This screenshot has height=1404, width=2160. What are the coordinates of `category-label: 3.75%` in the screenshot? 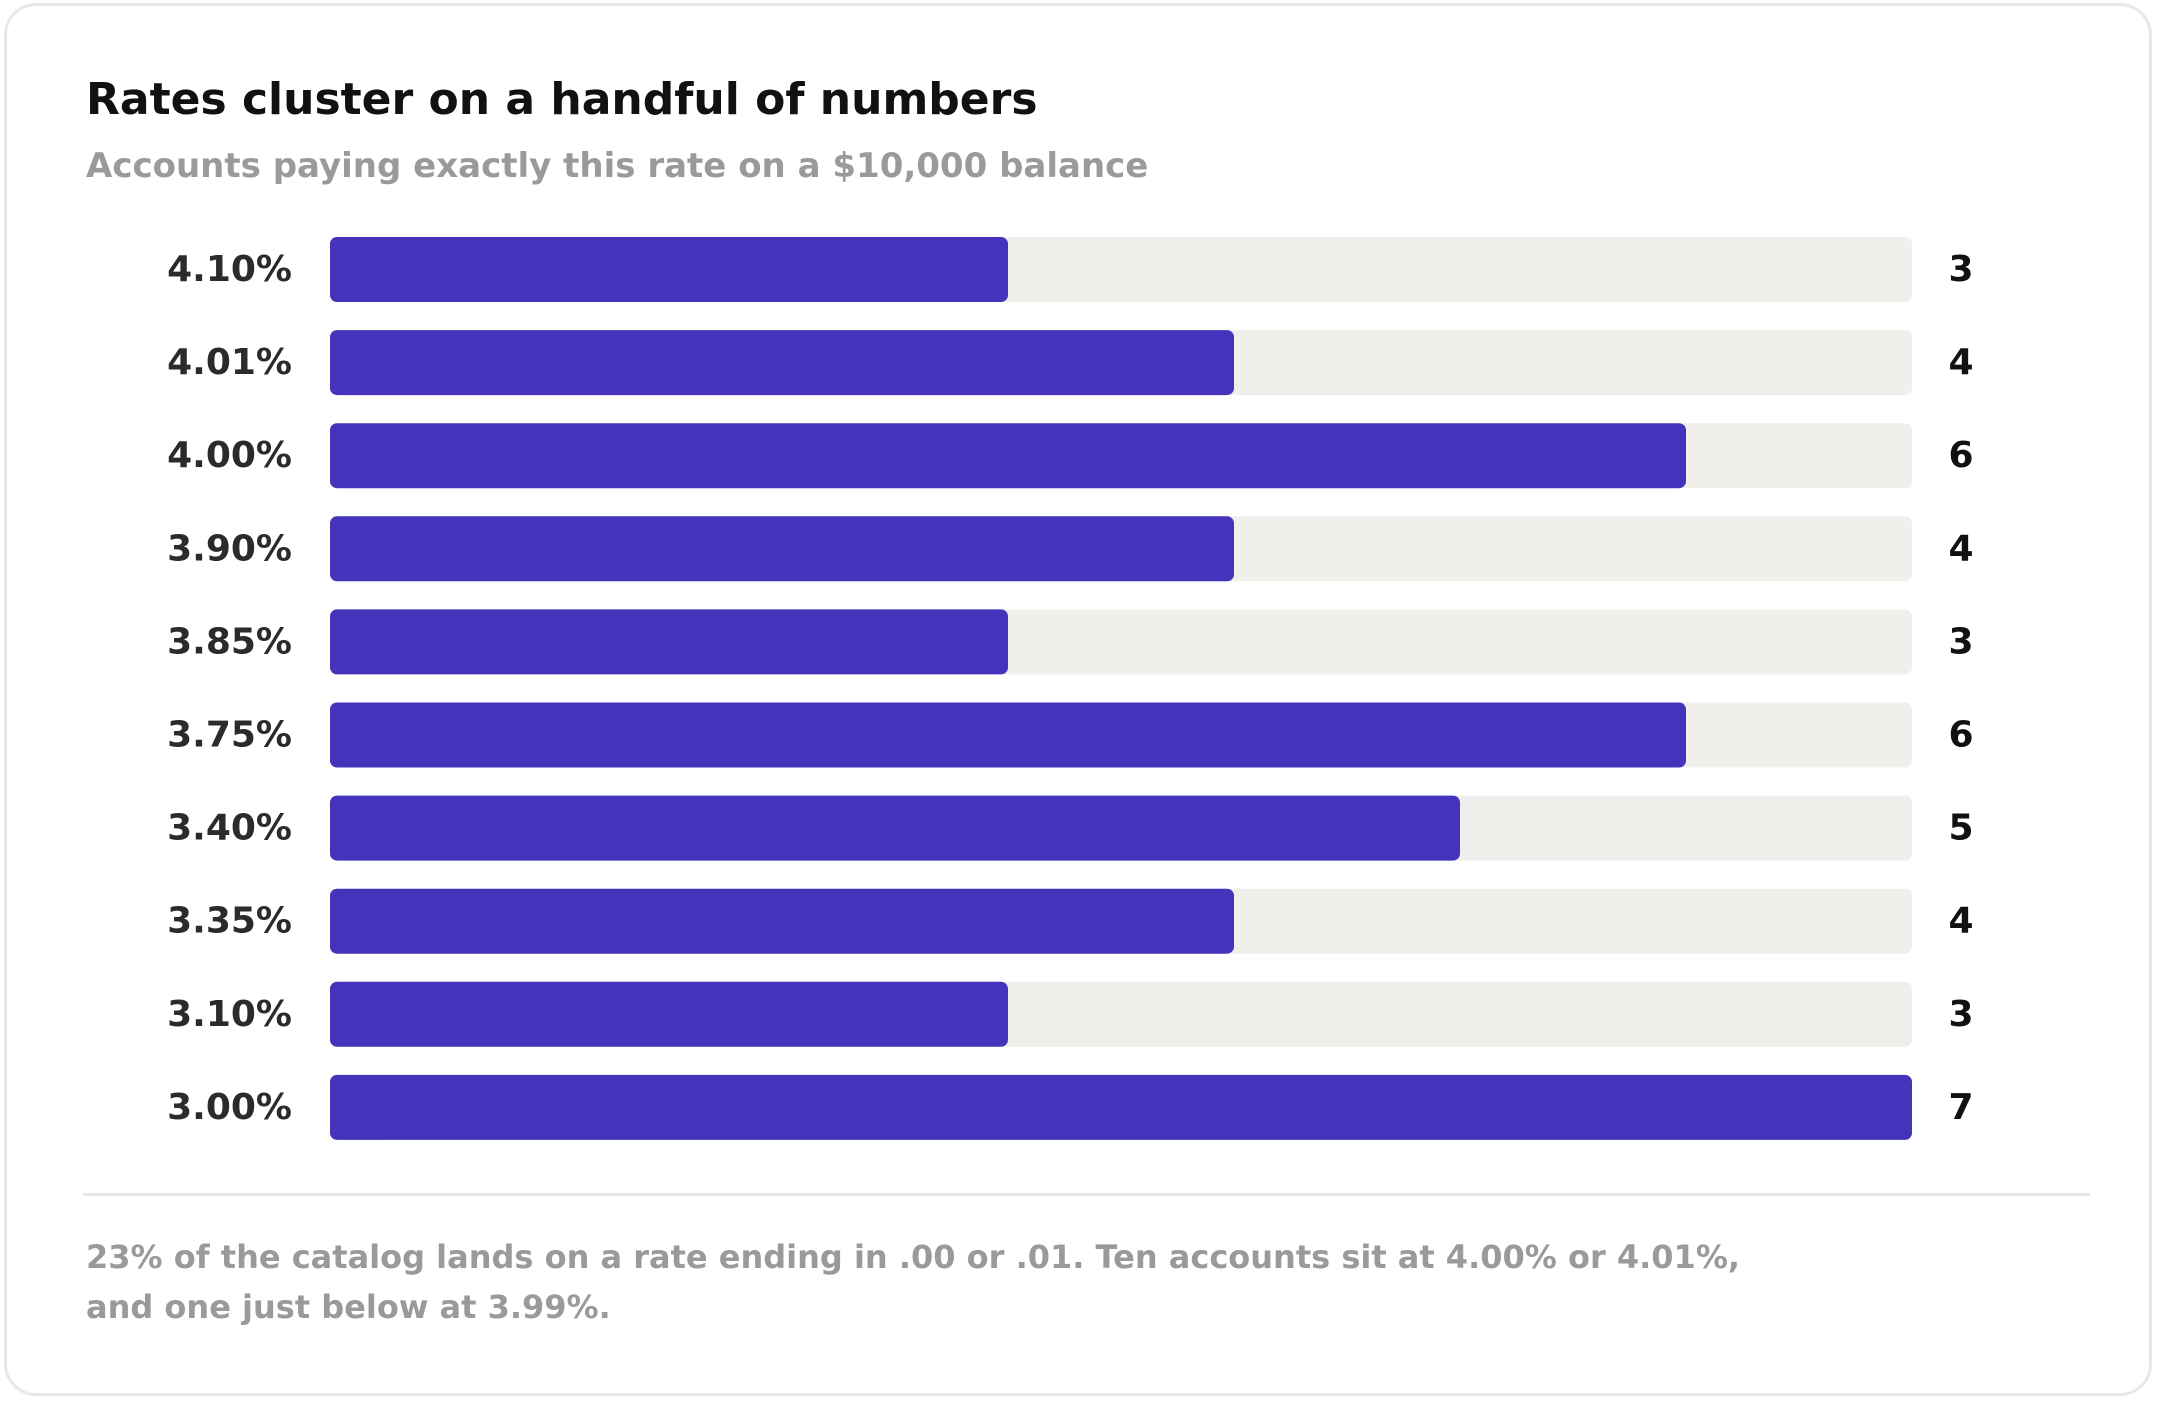 It's located at (229, 735).